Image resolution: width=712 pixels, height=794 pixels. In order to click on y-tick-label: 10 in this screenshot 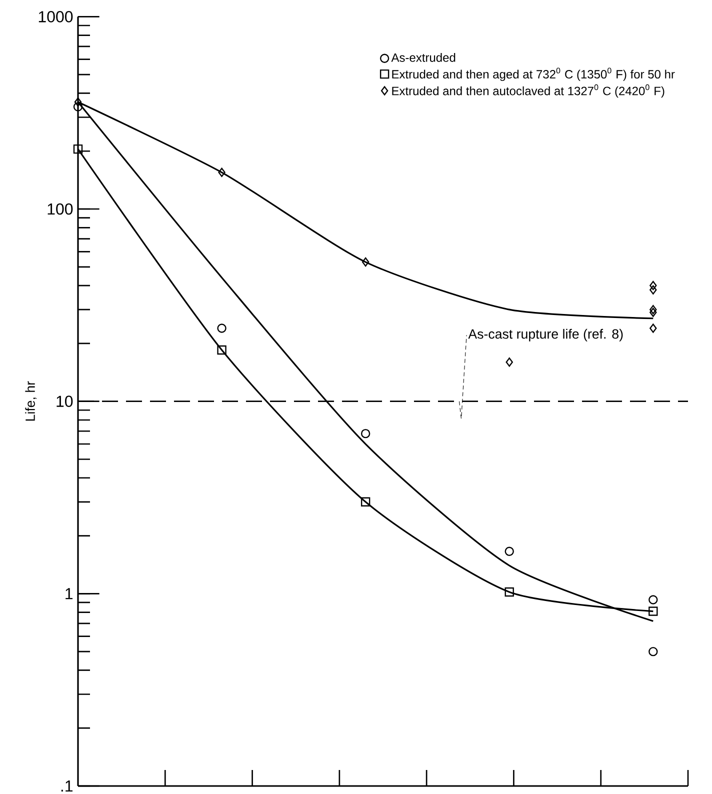, I will do `click(64, 401)`.